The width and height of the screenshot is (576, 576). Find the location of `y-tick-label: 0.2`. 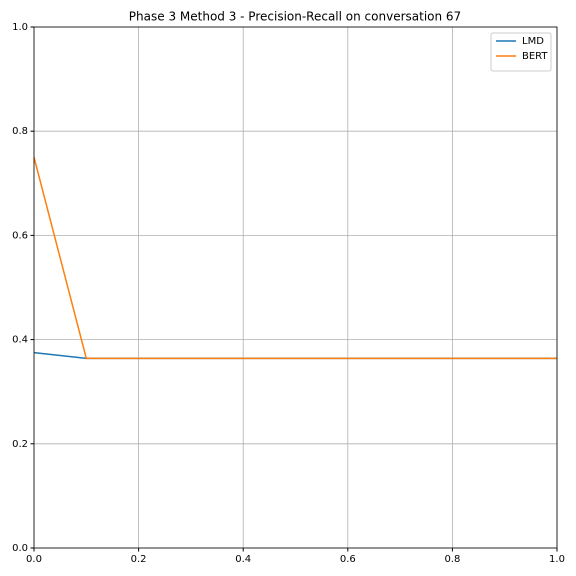

y-tick-label: 0.2 is located at coordinates (20, 444).